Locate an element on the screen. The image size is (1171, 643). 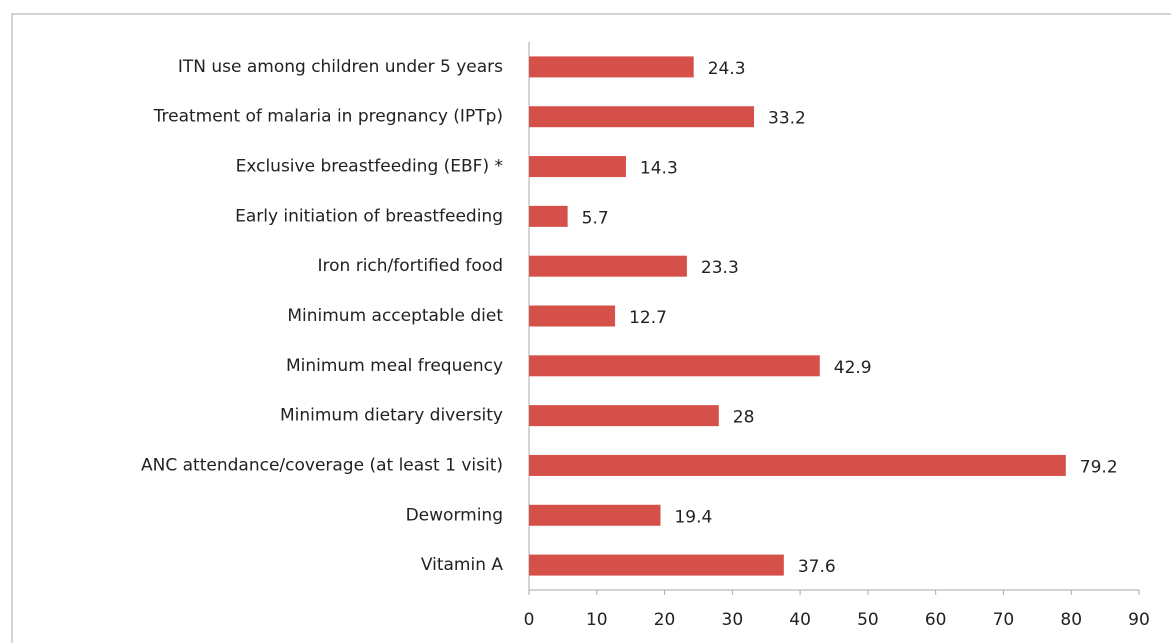
y-tick-label: Exclusive breastfeeding (EBF) * is located at coordinates (369, 167).